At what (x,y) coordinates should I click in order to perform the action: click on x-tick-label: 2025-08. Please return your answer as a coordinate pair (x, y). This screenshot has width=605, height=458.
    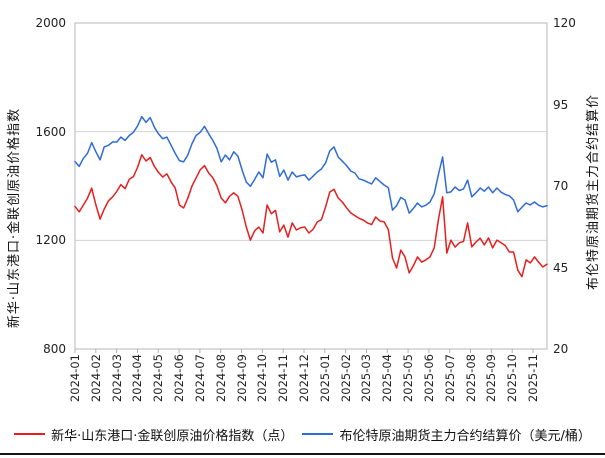
    Looking at the image, I should click on (470, 378).